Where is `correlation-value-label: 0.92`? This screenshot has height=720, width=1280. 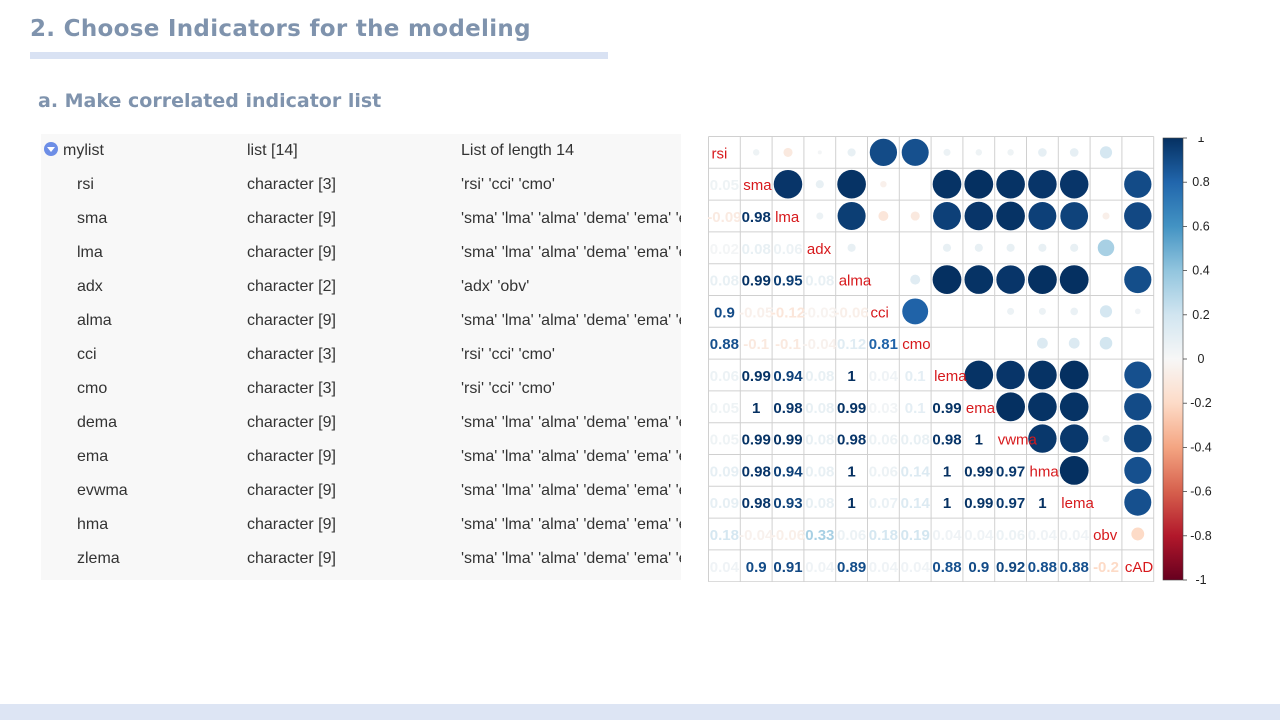
correlation-value-label: 0.92 is located at coordinates (1010, 567).